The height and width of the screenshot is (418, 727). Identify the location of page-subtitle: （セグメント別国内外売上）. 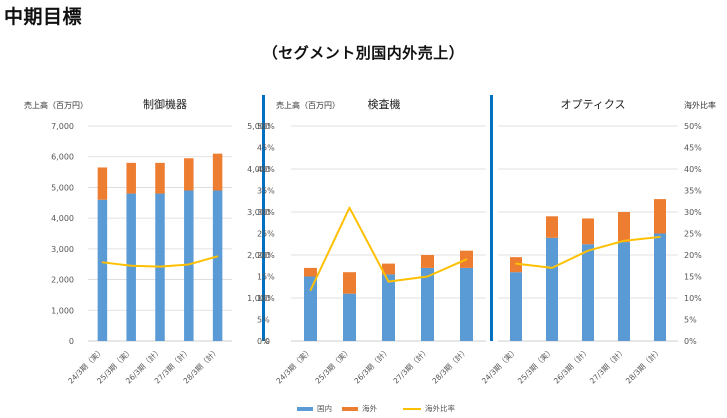
(363, 53).